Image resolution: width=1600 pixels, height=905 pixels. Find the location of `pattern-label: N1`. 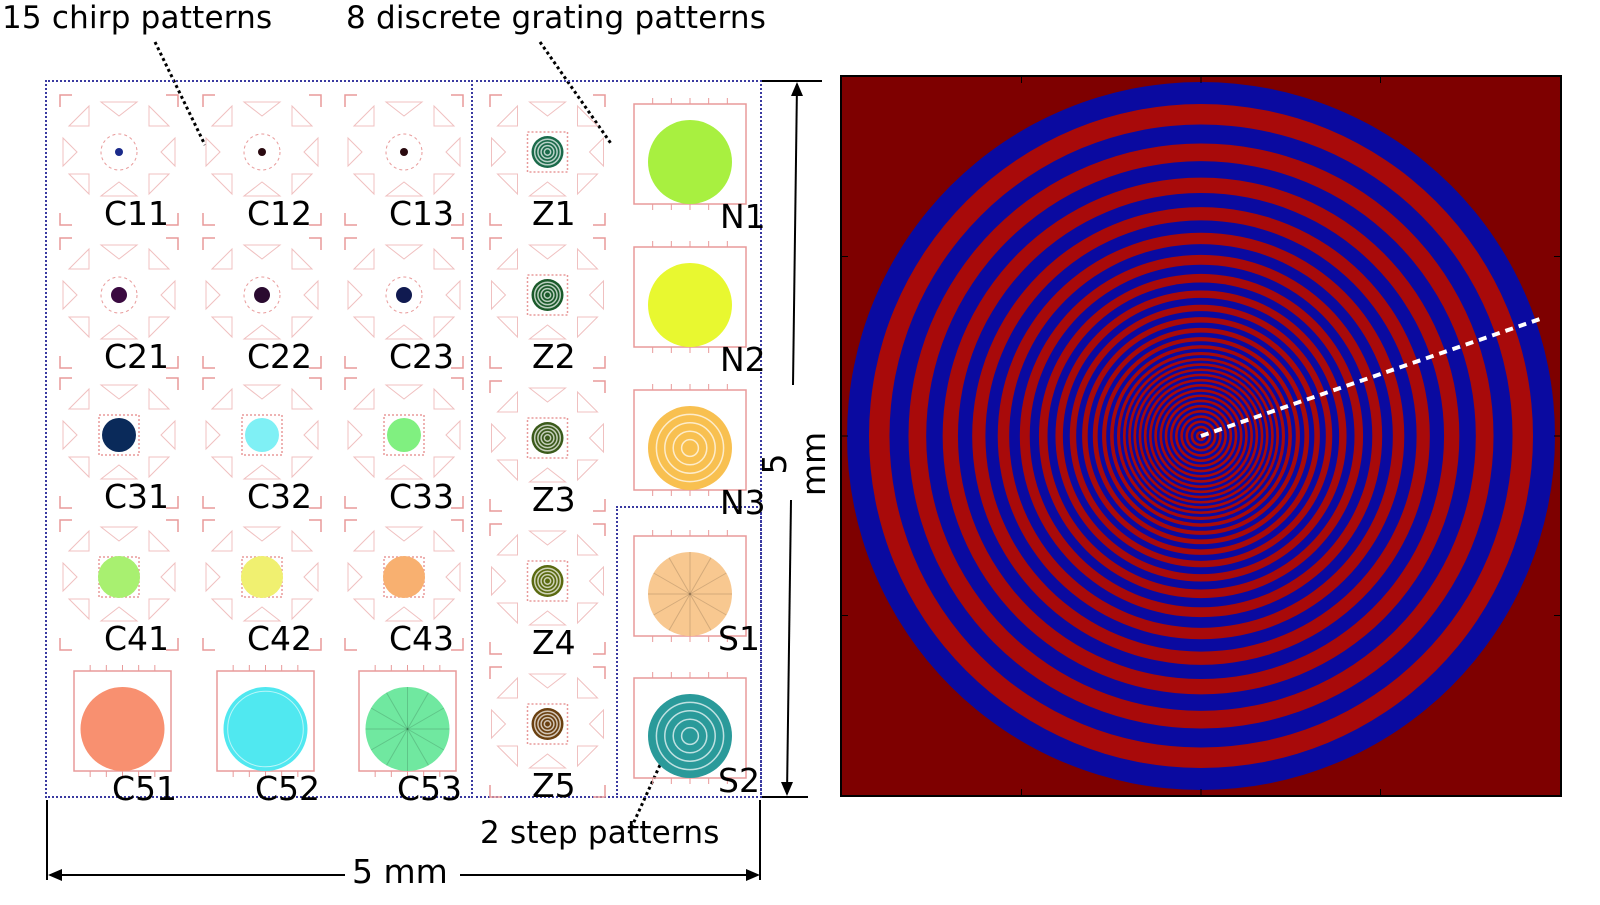

pattern-label: N1 is located at coordinates (743, 216).